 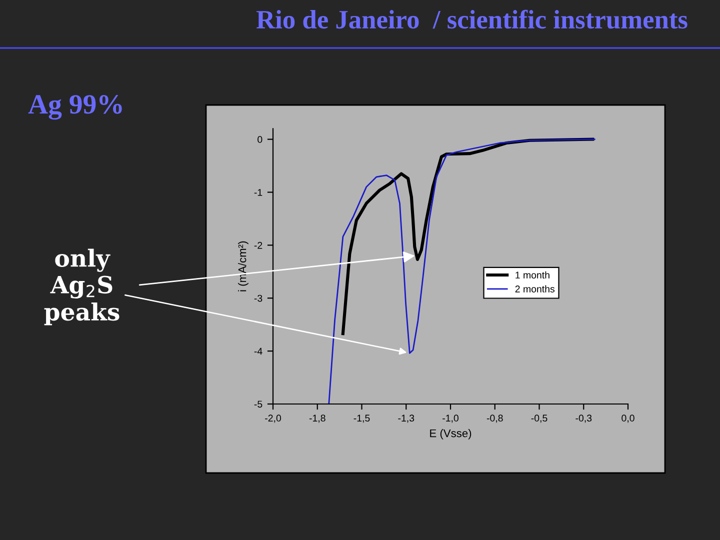 I want to click on y-tick-label: -3, so click(x=258, y=298).